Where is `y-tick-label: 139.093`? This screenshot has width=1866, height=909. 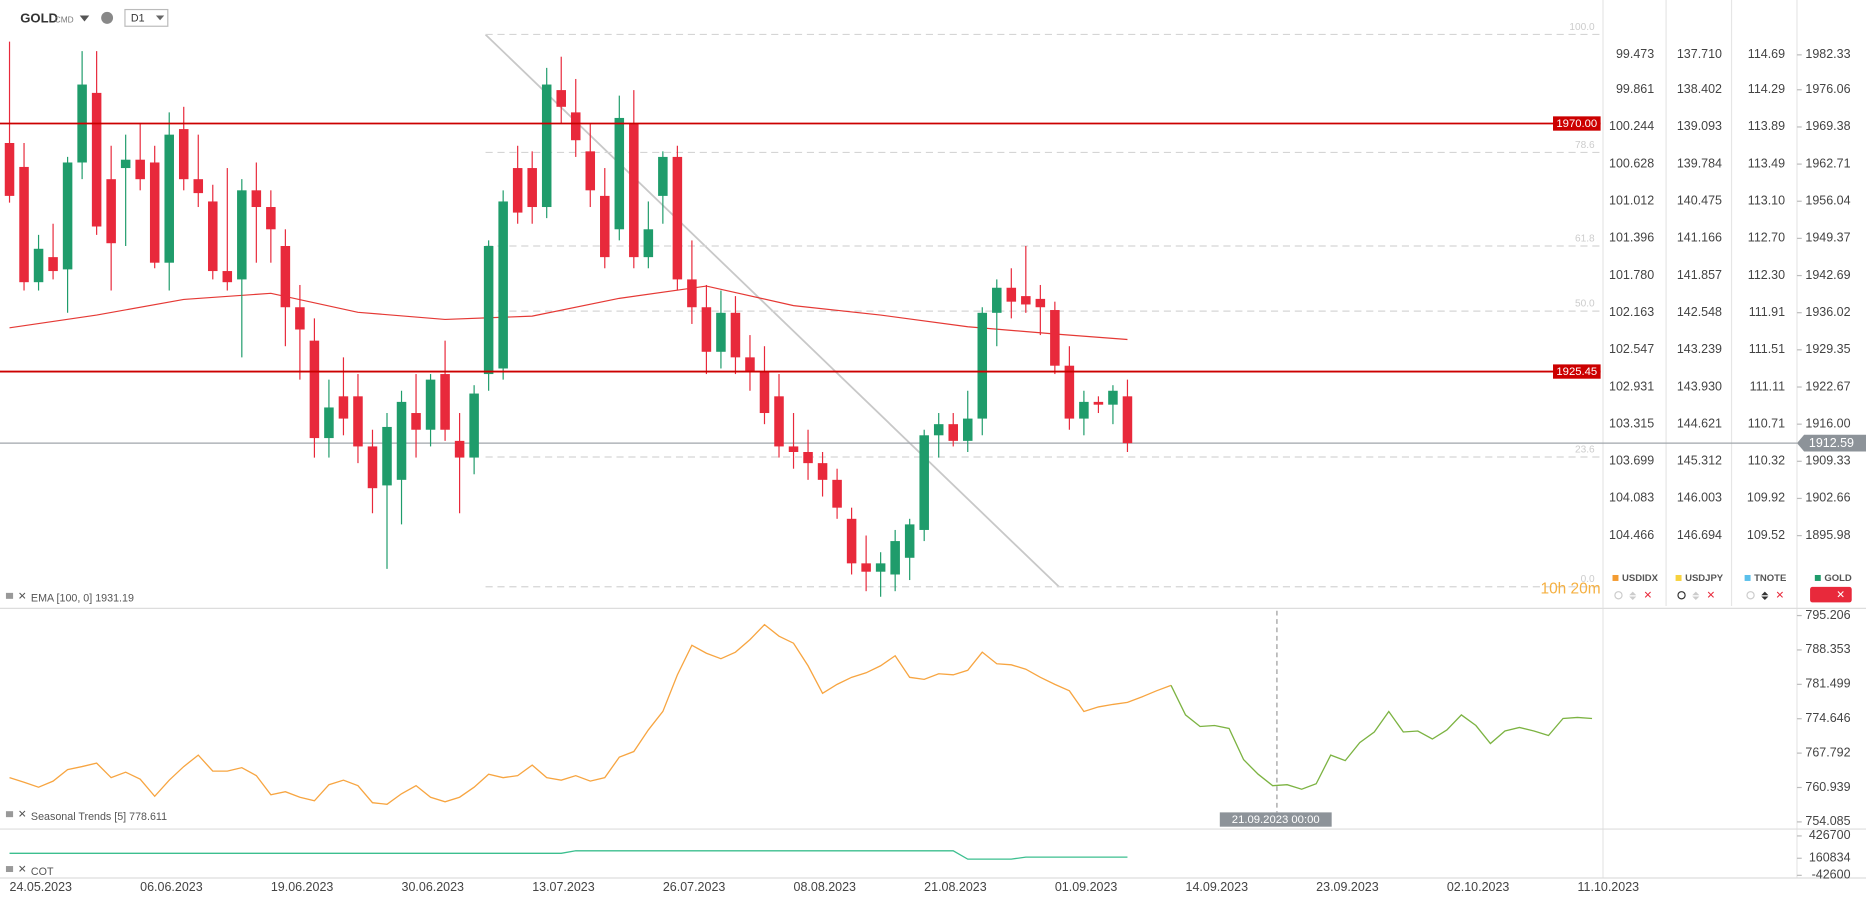
y-tick-label: 139.093 is located at coordinates (1699, 126).